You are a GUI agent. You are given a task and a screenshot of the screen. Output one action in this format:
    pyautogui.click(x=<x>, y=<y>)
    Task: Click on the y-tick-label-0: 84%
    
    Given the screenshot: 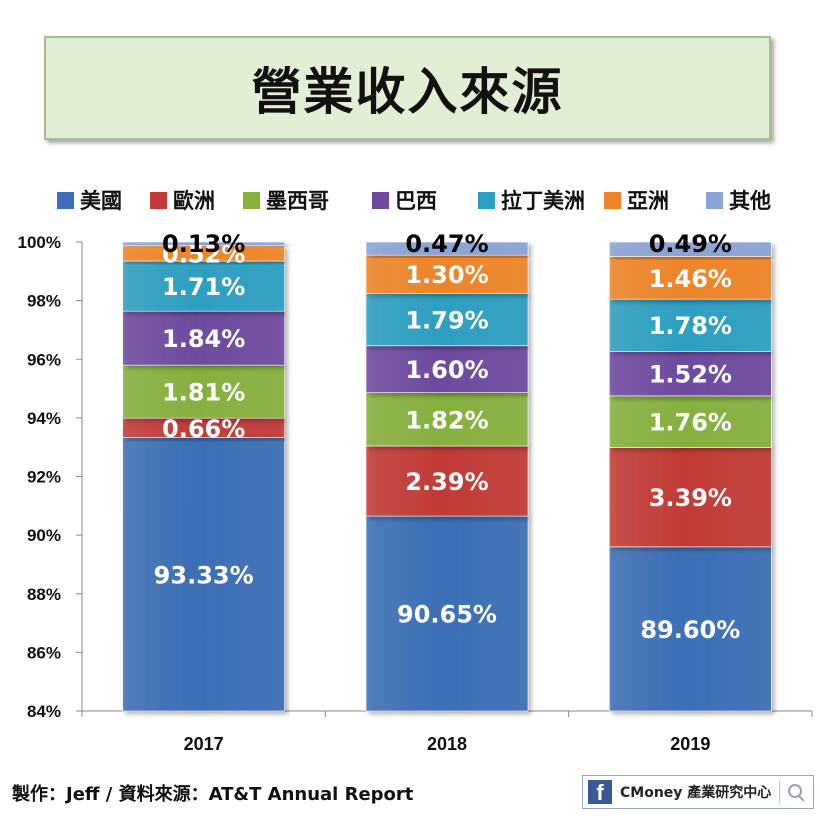 What is the action you would take?
    pyautogui.click(x=44, y=711)
    